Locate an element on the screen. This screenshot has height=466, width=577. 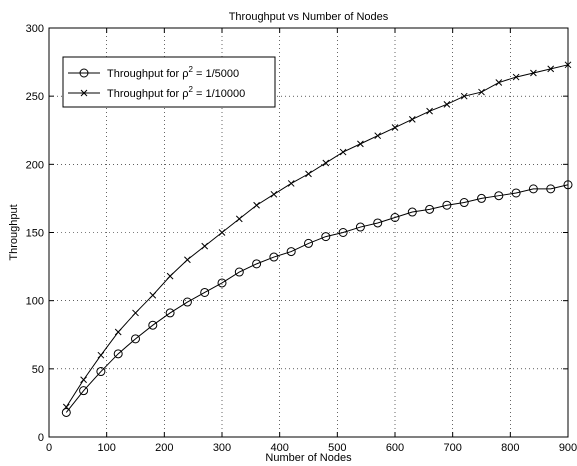
x-tick-label: 400 is located at coordinates (279, 448).